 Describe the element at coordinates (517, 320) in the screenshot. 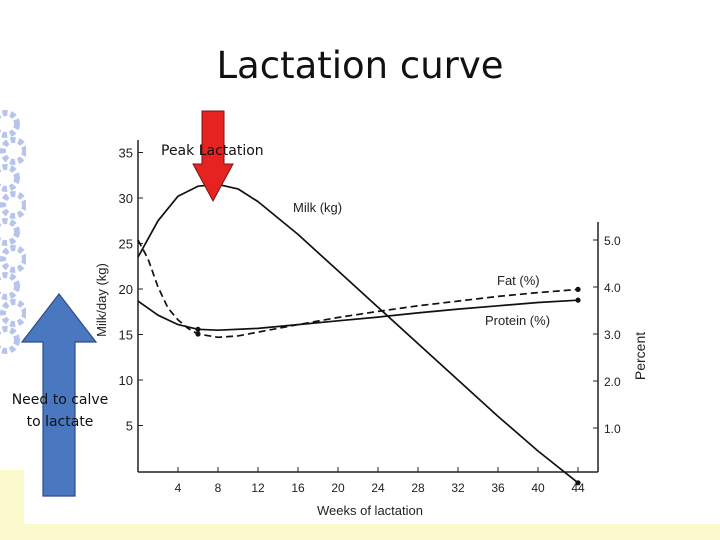

I see `protein-series-label: Protein (%)` at that location.